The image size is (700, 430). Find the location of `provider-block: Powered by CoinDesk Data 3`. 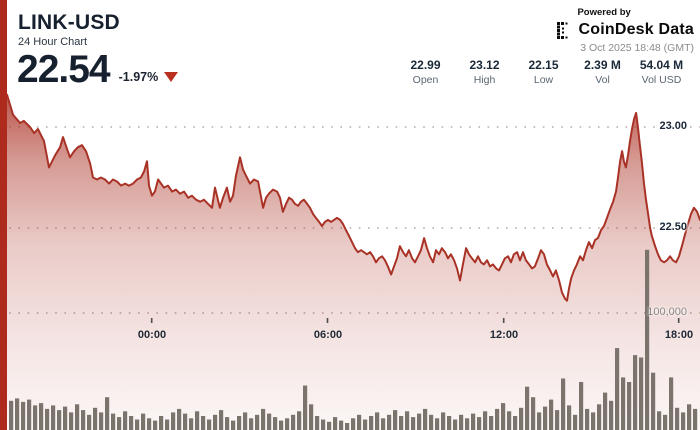

provider-block: Powered by CoinDesk Data 3 is located at coordinates (625, 30).